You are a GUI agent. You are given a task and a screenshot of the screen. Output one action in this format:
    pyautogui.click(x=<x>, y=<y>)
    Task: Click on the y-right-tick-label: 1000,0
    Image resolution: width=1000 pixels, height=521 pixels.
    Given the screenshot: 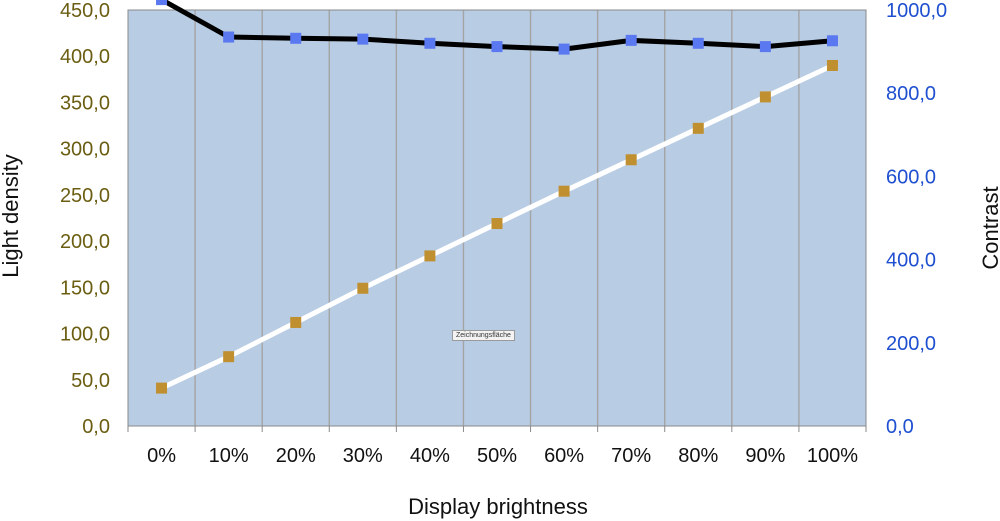 What is the action you would take?
    pyautogui.click(x=916, y=11)
    